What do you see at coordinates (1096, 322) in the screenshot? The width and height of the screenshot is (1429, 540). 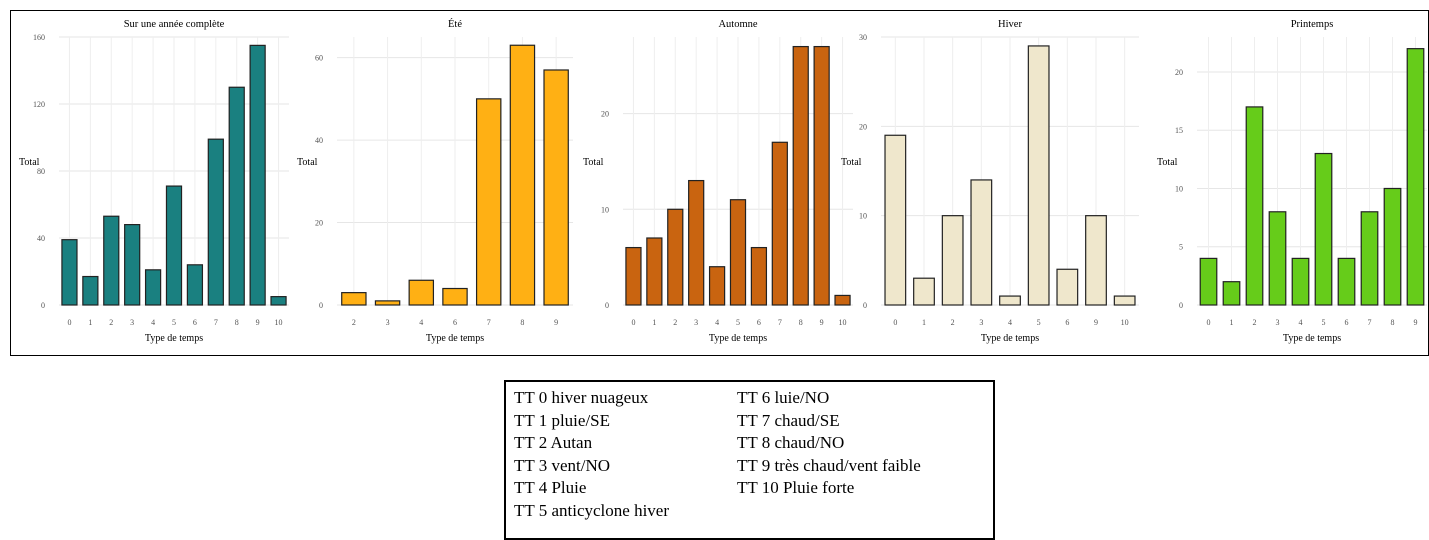 I see `x-tick-label-3-7: 9` at bounding box center [1096, 322].